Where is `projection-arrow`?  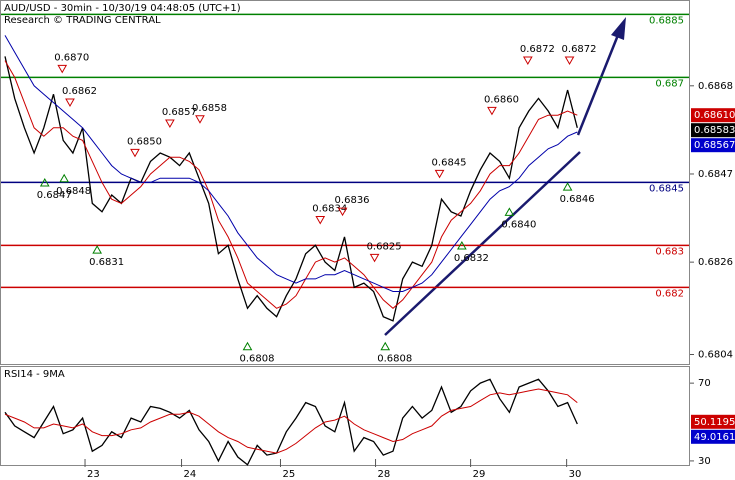
projection-arrow is located at coordinates (598, 85).